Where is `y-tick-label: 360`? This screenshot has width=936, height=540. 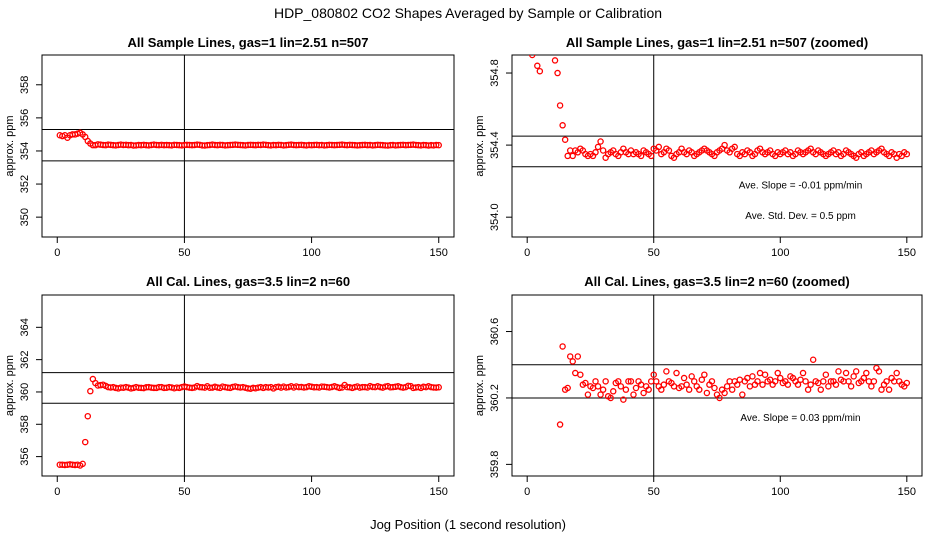 y-tick-label: 360 is located at coordinates (25, 392).